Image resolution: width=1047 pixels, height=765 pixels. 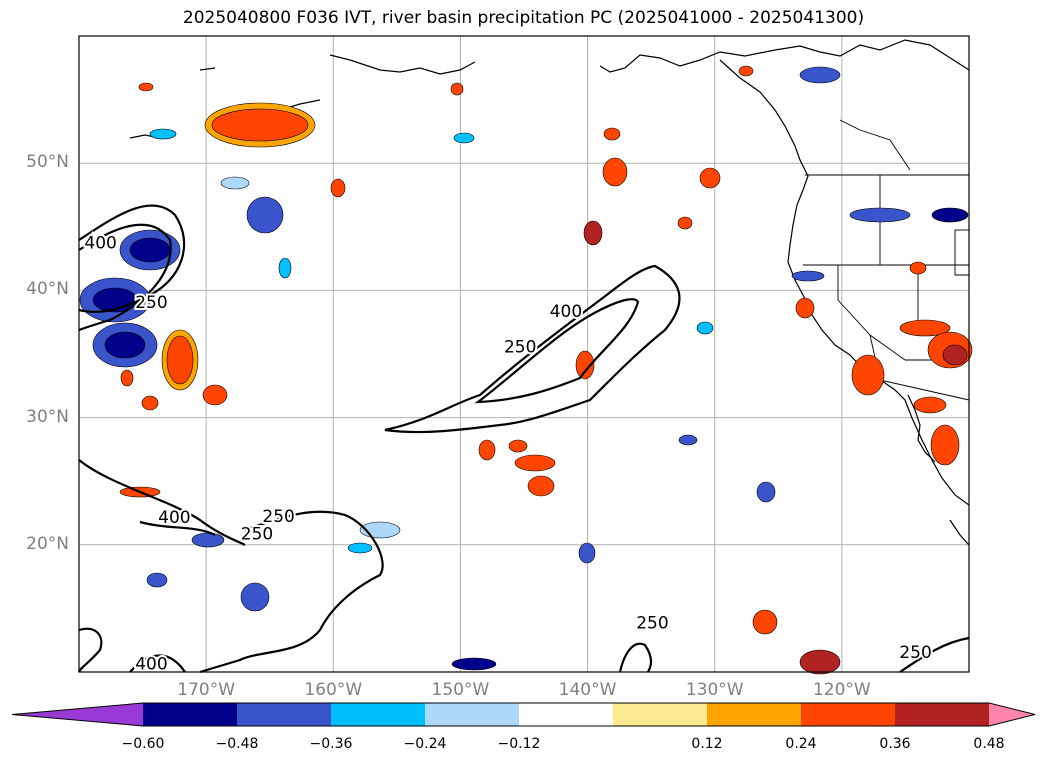 I want to click on colorbar-tick-label: −0.36, so click(x=331, y=744).